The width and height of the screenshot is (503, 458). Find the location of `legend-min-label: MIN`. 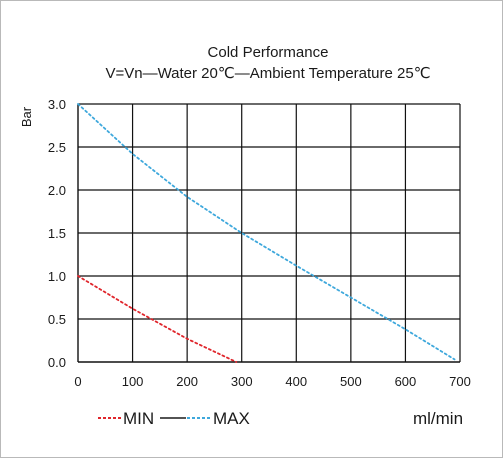

legend-min-label: MIN is located at coordinates (138, 418).